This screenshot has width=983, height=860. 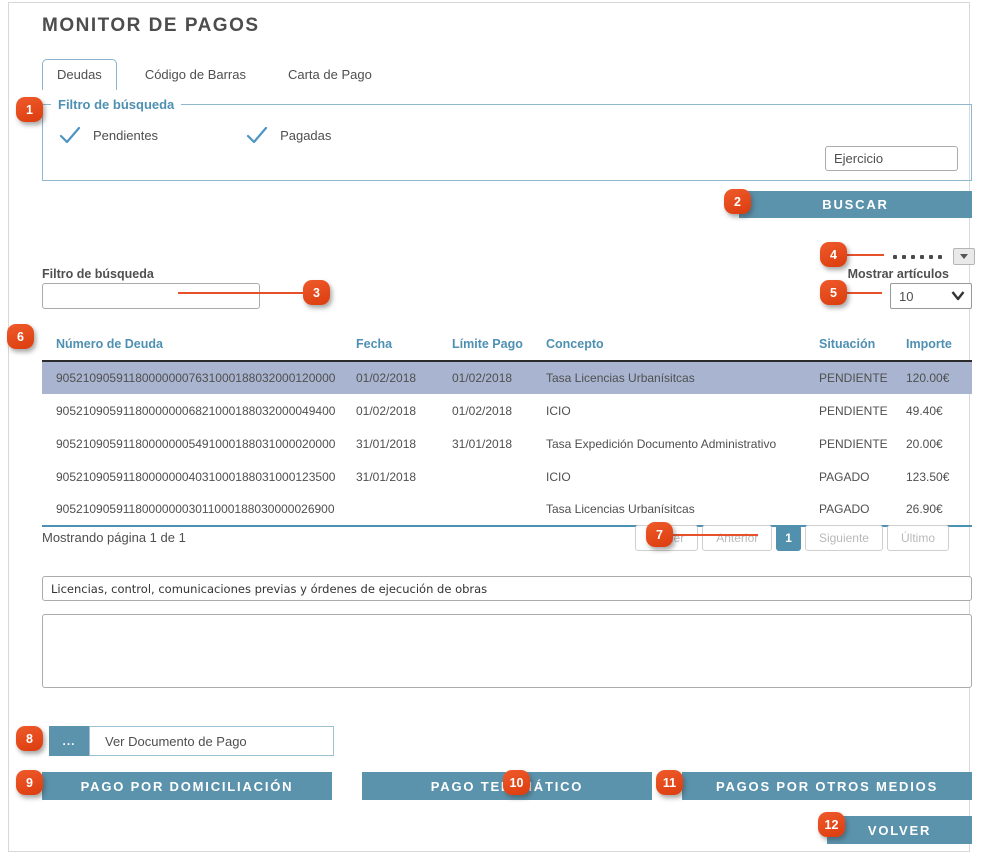 I want to click on tab-codigo-de-barras: Código de Barras, so click(x=195, y=74).